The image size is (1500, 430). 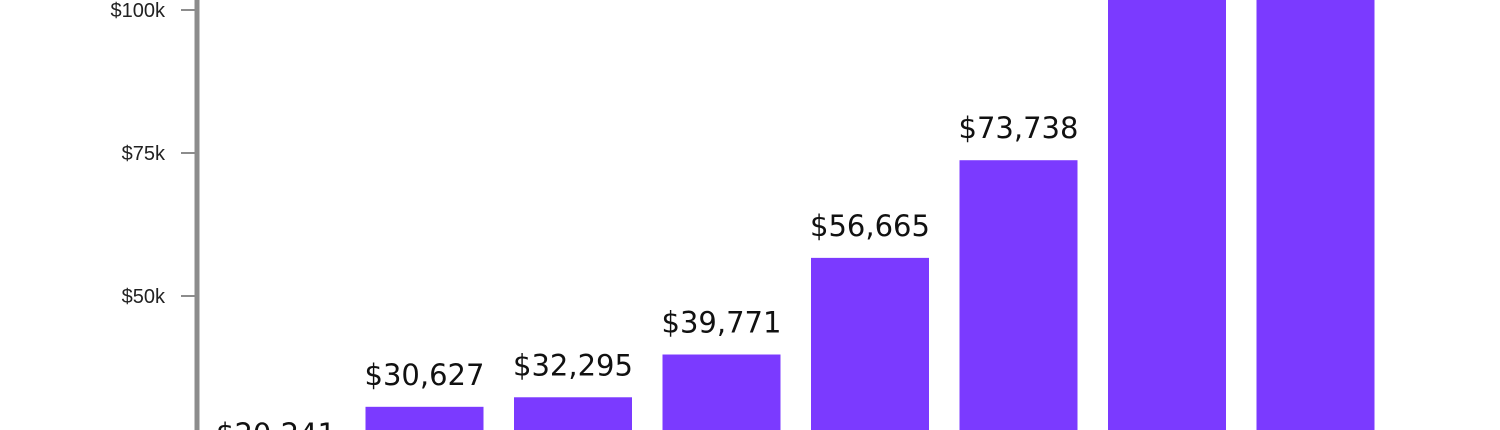 I want to click on bar-value-label: $39,771, so click(x=722, y=323).